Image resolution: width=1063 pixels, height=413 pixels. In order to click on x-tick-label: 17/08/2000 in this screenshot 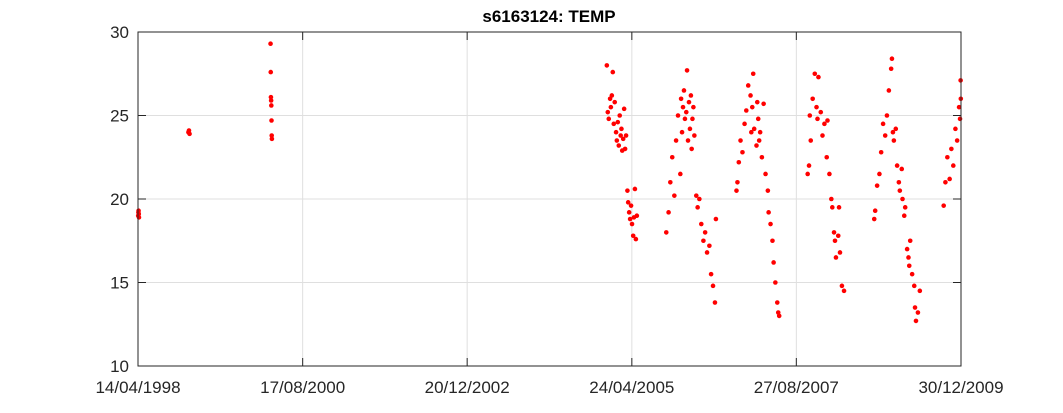, I will do `click(302, 387)`.